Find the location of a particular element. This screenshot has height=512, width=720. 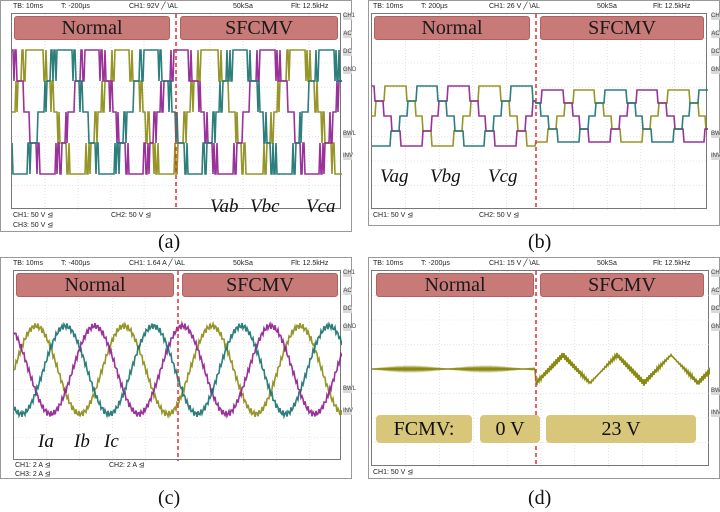

caption-a: (a) is located at coordinates (169, 242).